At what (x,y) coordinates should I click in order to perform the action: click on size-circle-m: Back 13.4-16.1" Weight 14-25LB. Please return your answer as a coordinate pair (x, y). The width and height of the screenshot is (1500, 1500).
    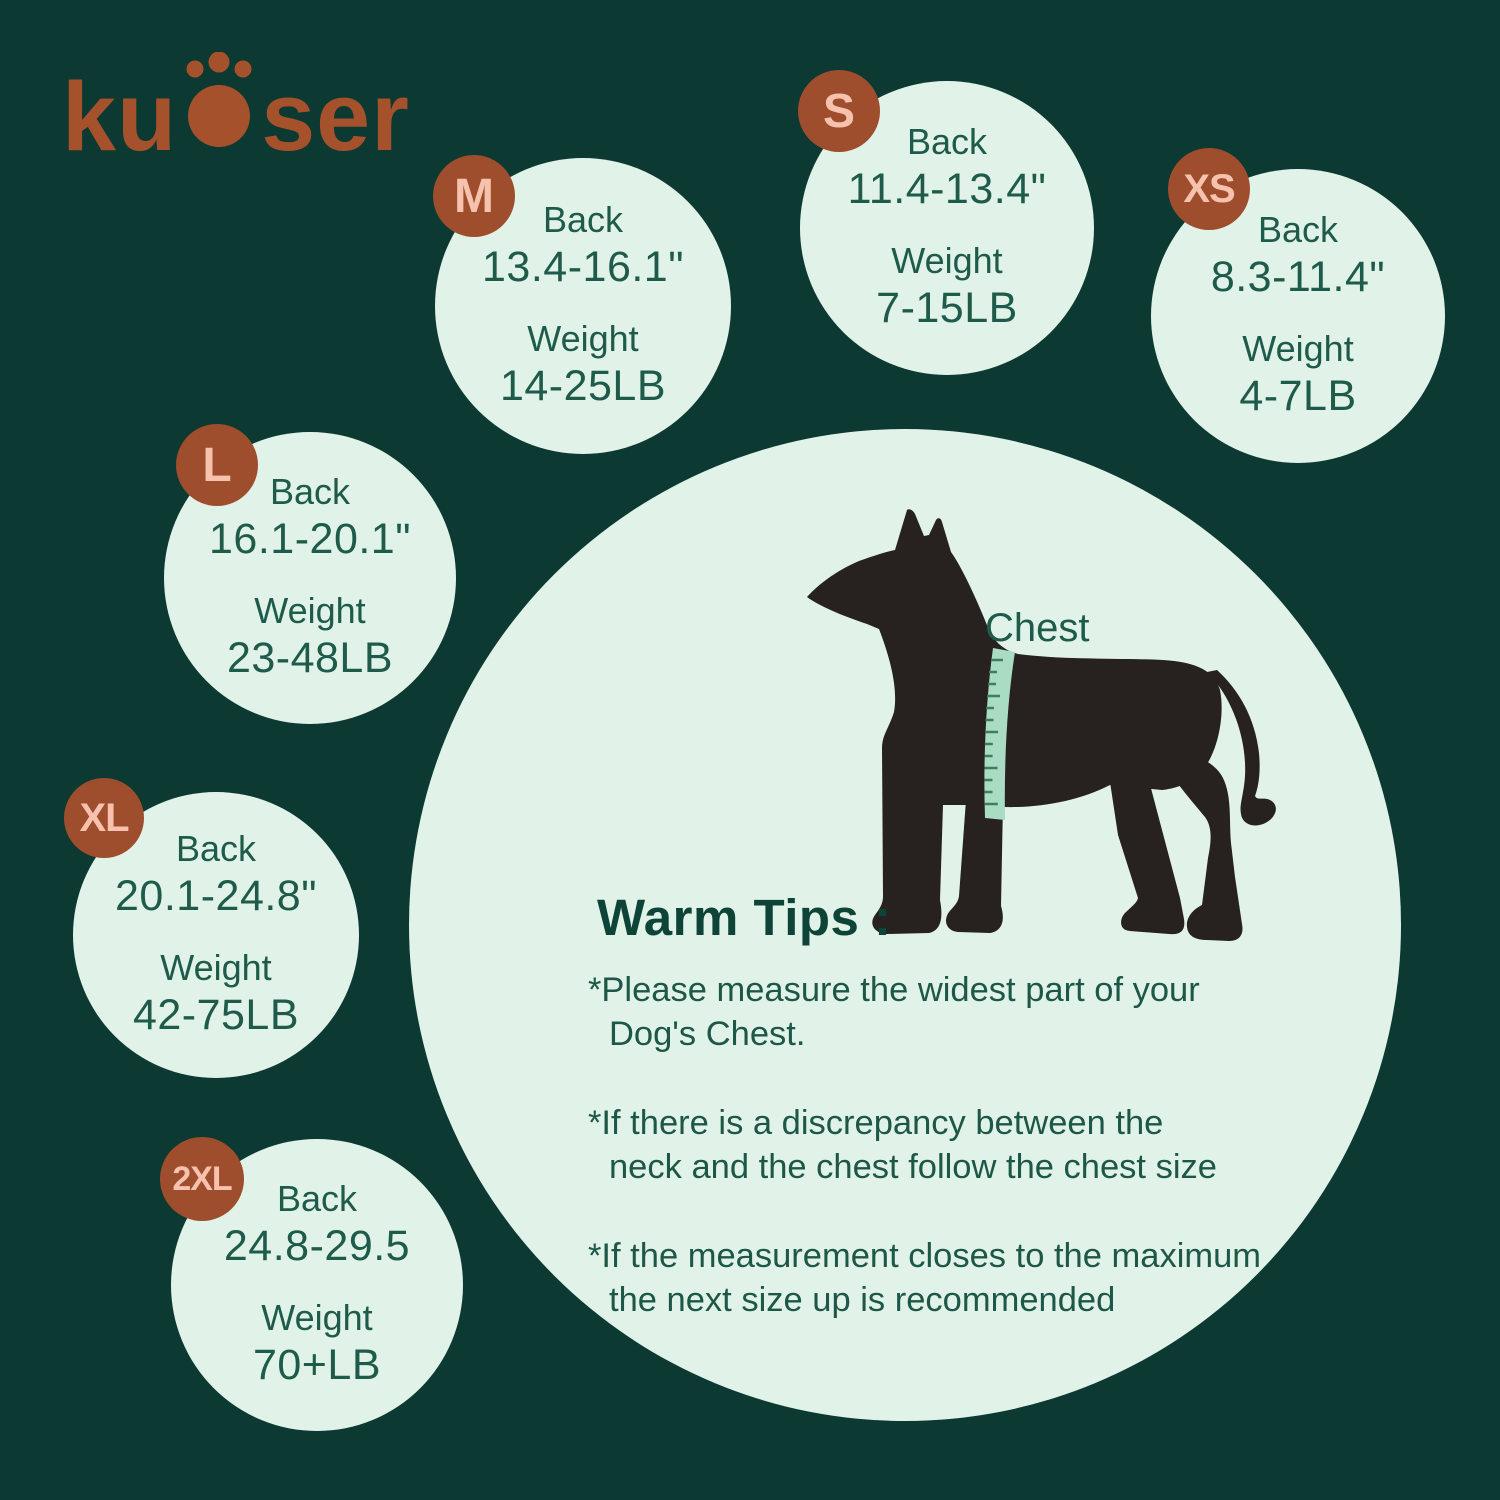
    Looking at the image, I should click on (583, 306).